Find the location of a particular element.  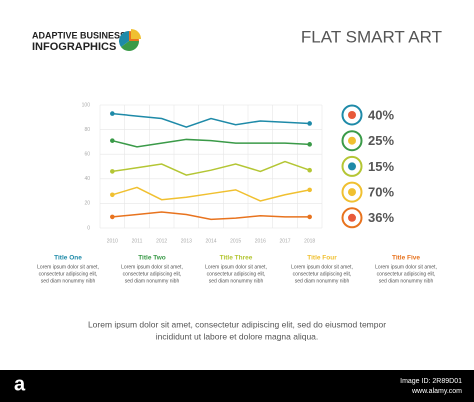

y-tick-label: 20 is located at coordinates (87, 204).